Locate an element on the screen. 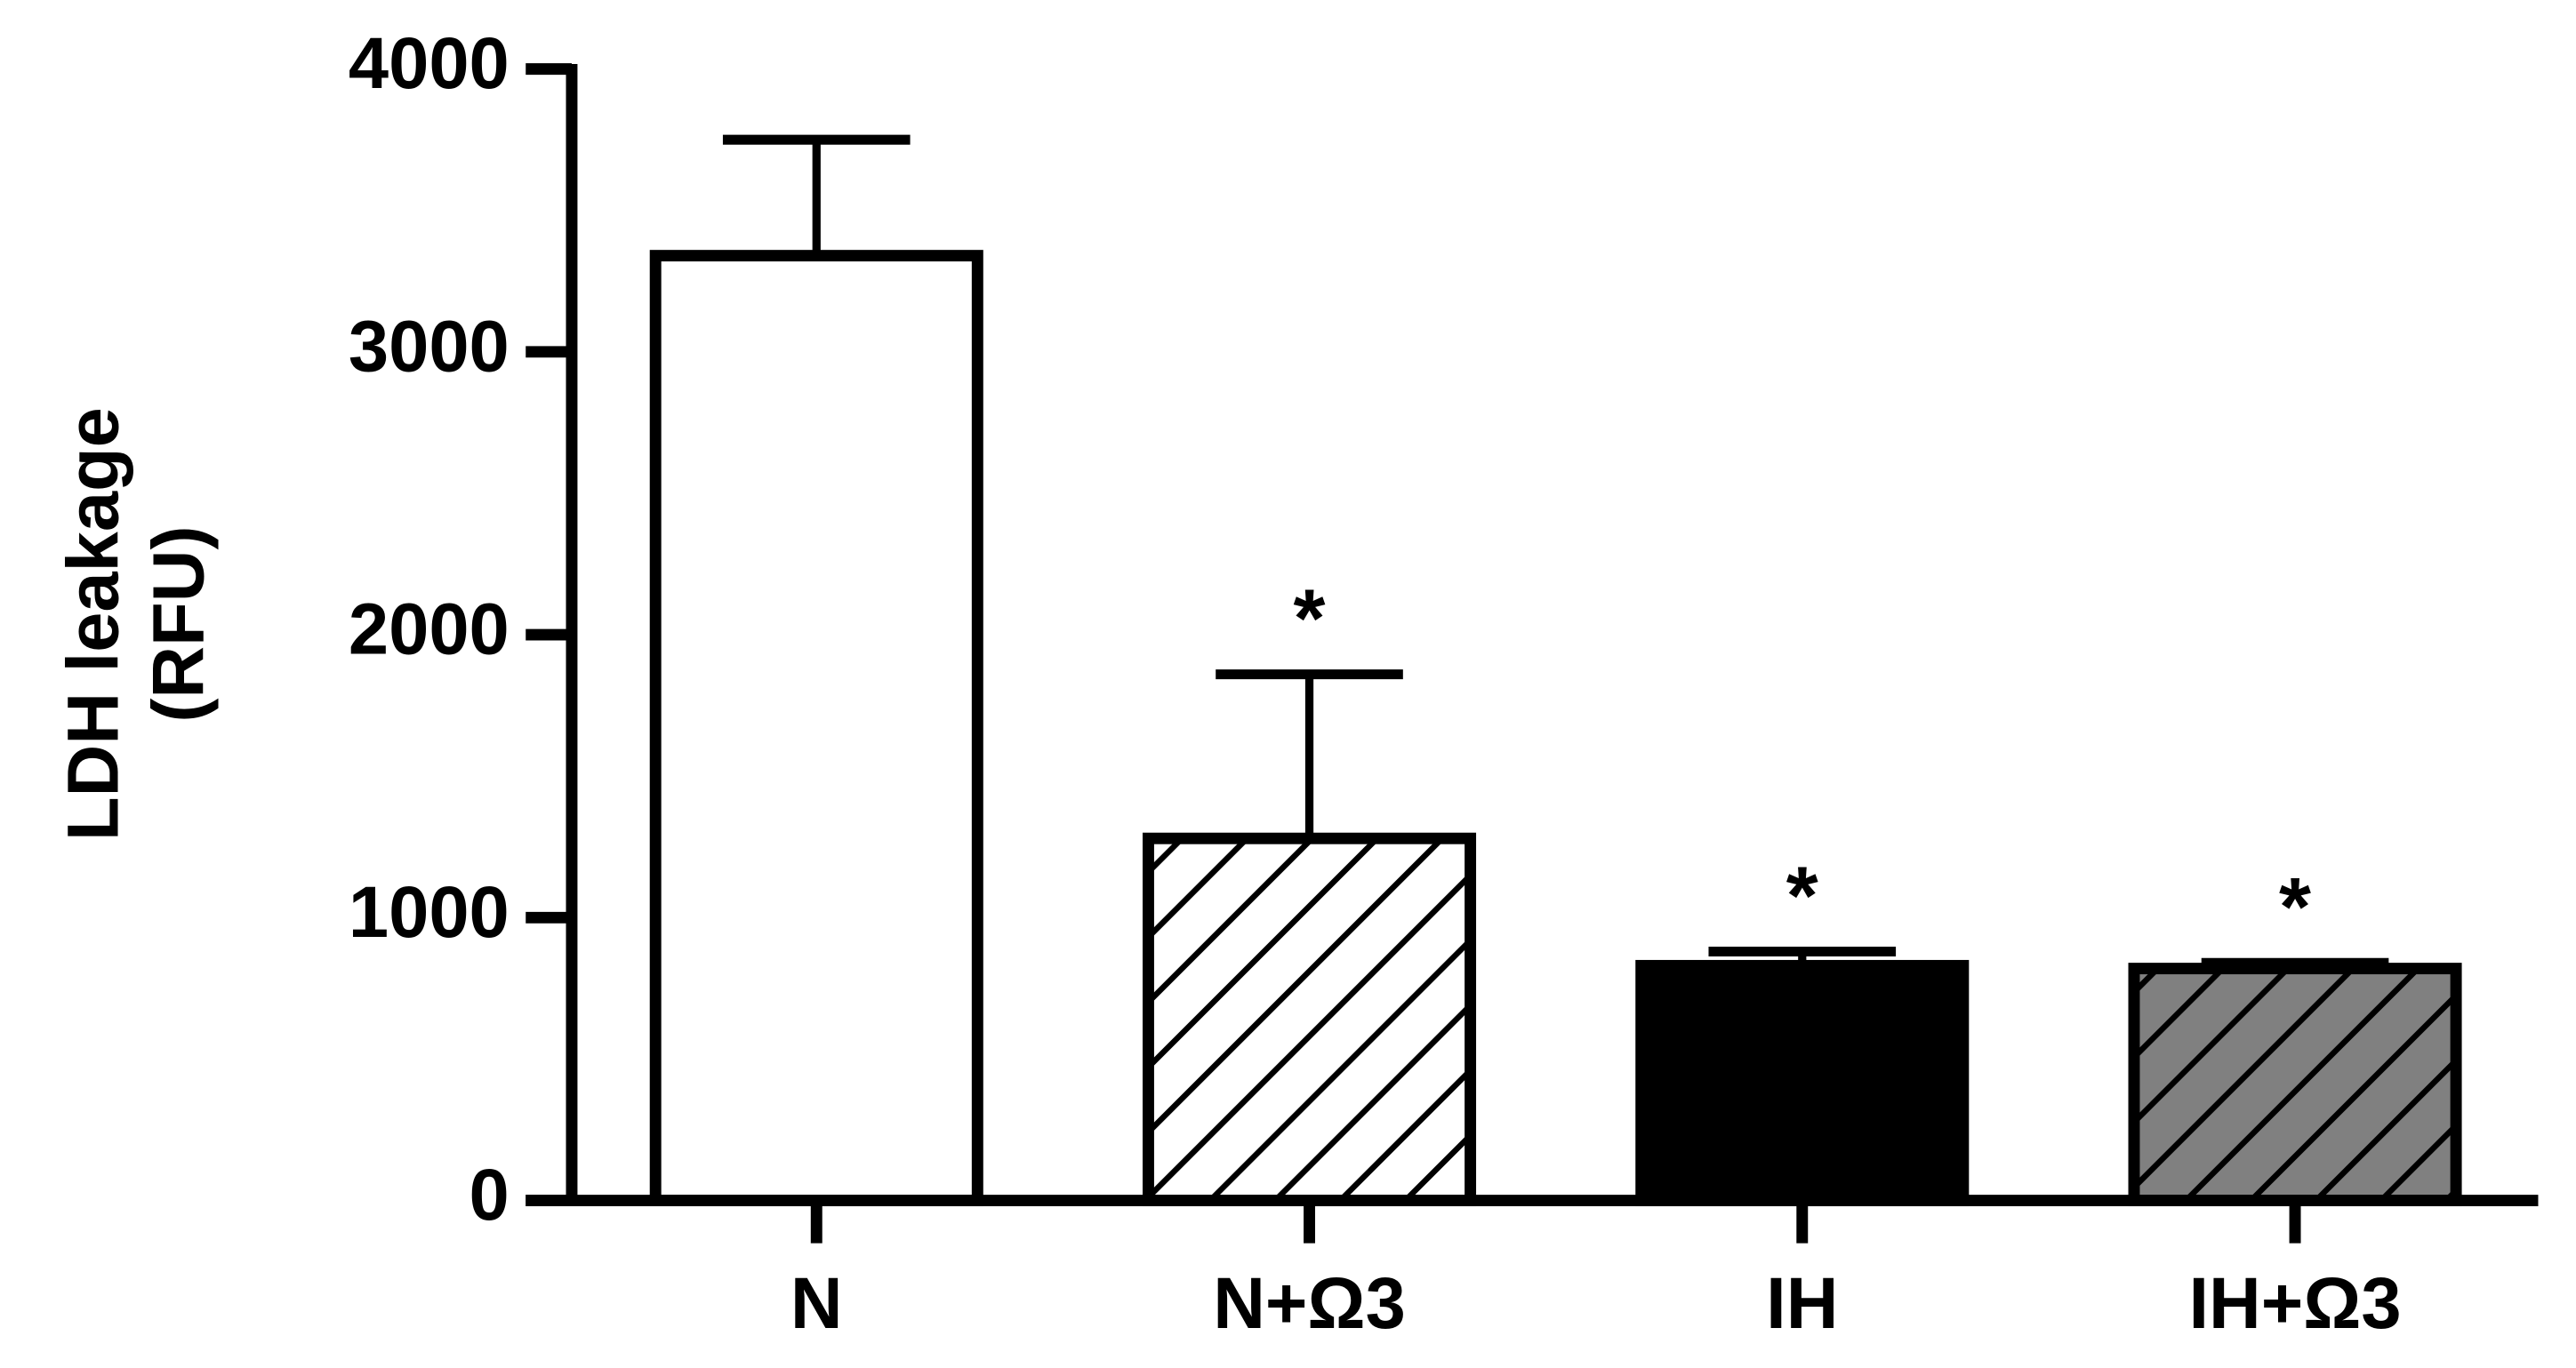 The image size is (2576, 1368). y-tick-label: 4000 is located at coordinates (429, 63).